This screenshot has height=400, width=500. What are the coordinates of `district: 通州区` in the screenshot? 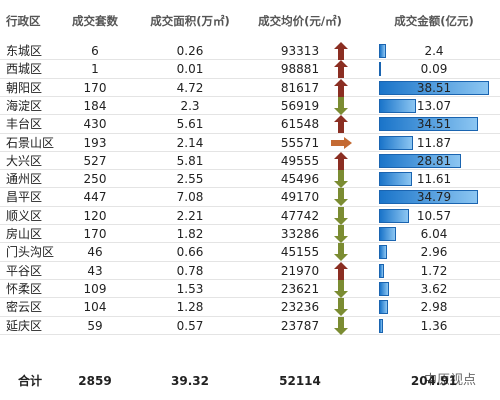 It's located at (24, 179).